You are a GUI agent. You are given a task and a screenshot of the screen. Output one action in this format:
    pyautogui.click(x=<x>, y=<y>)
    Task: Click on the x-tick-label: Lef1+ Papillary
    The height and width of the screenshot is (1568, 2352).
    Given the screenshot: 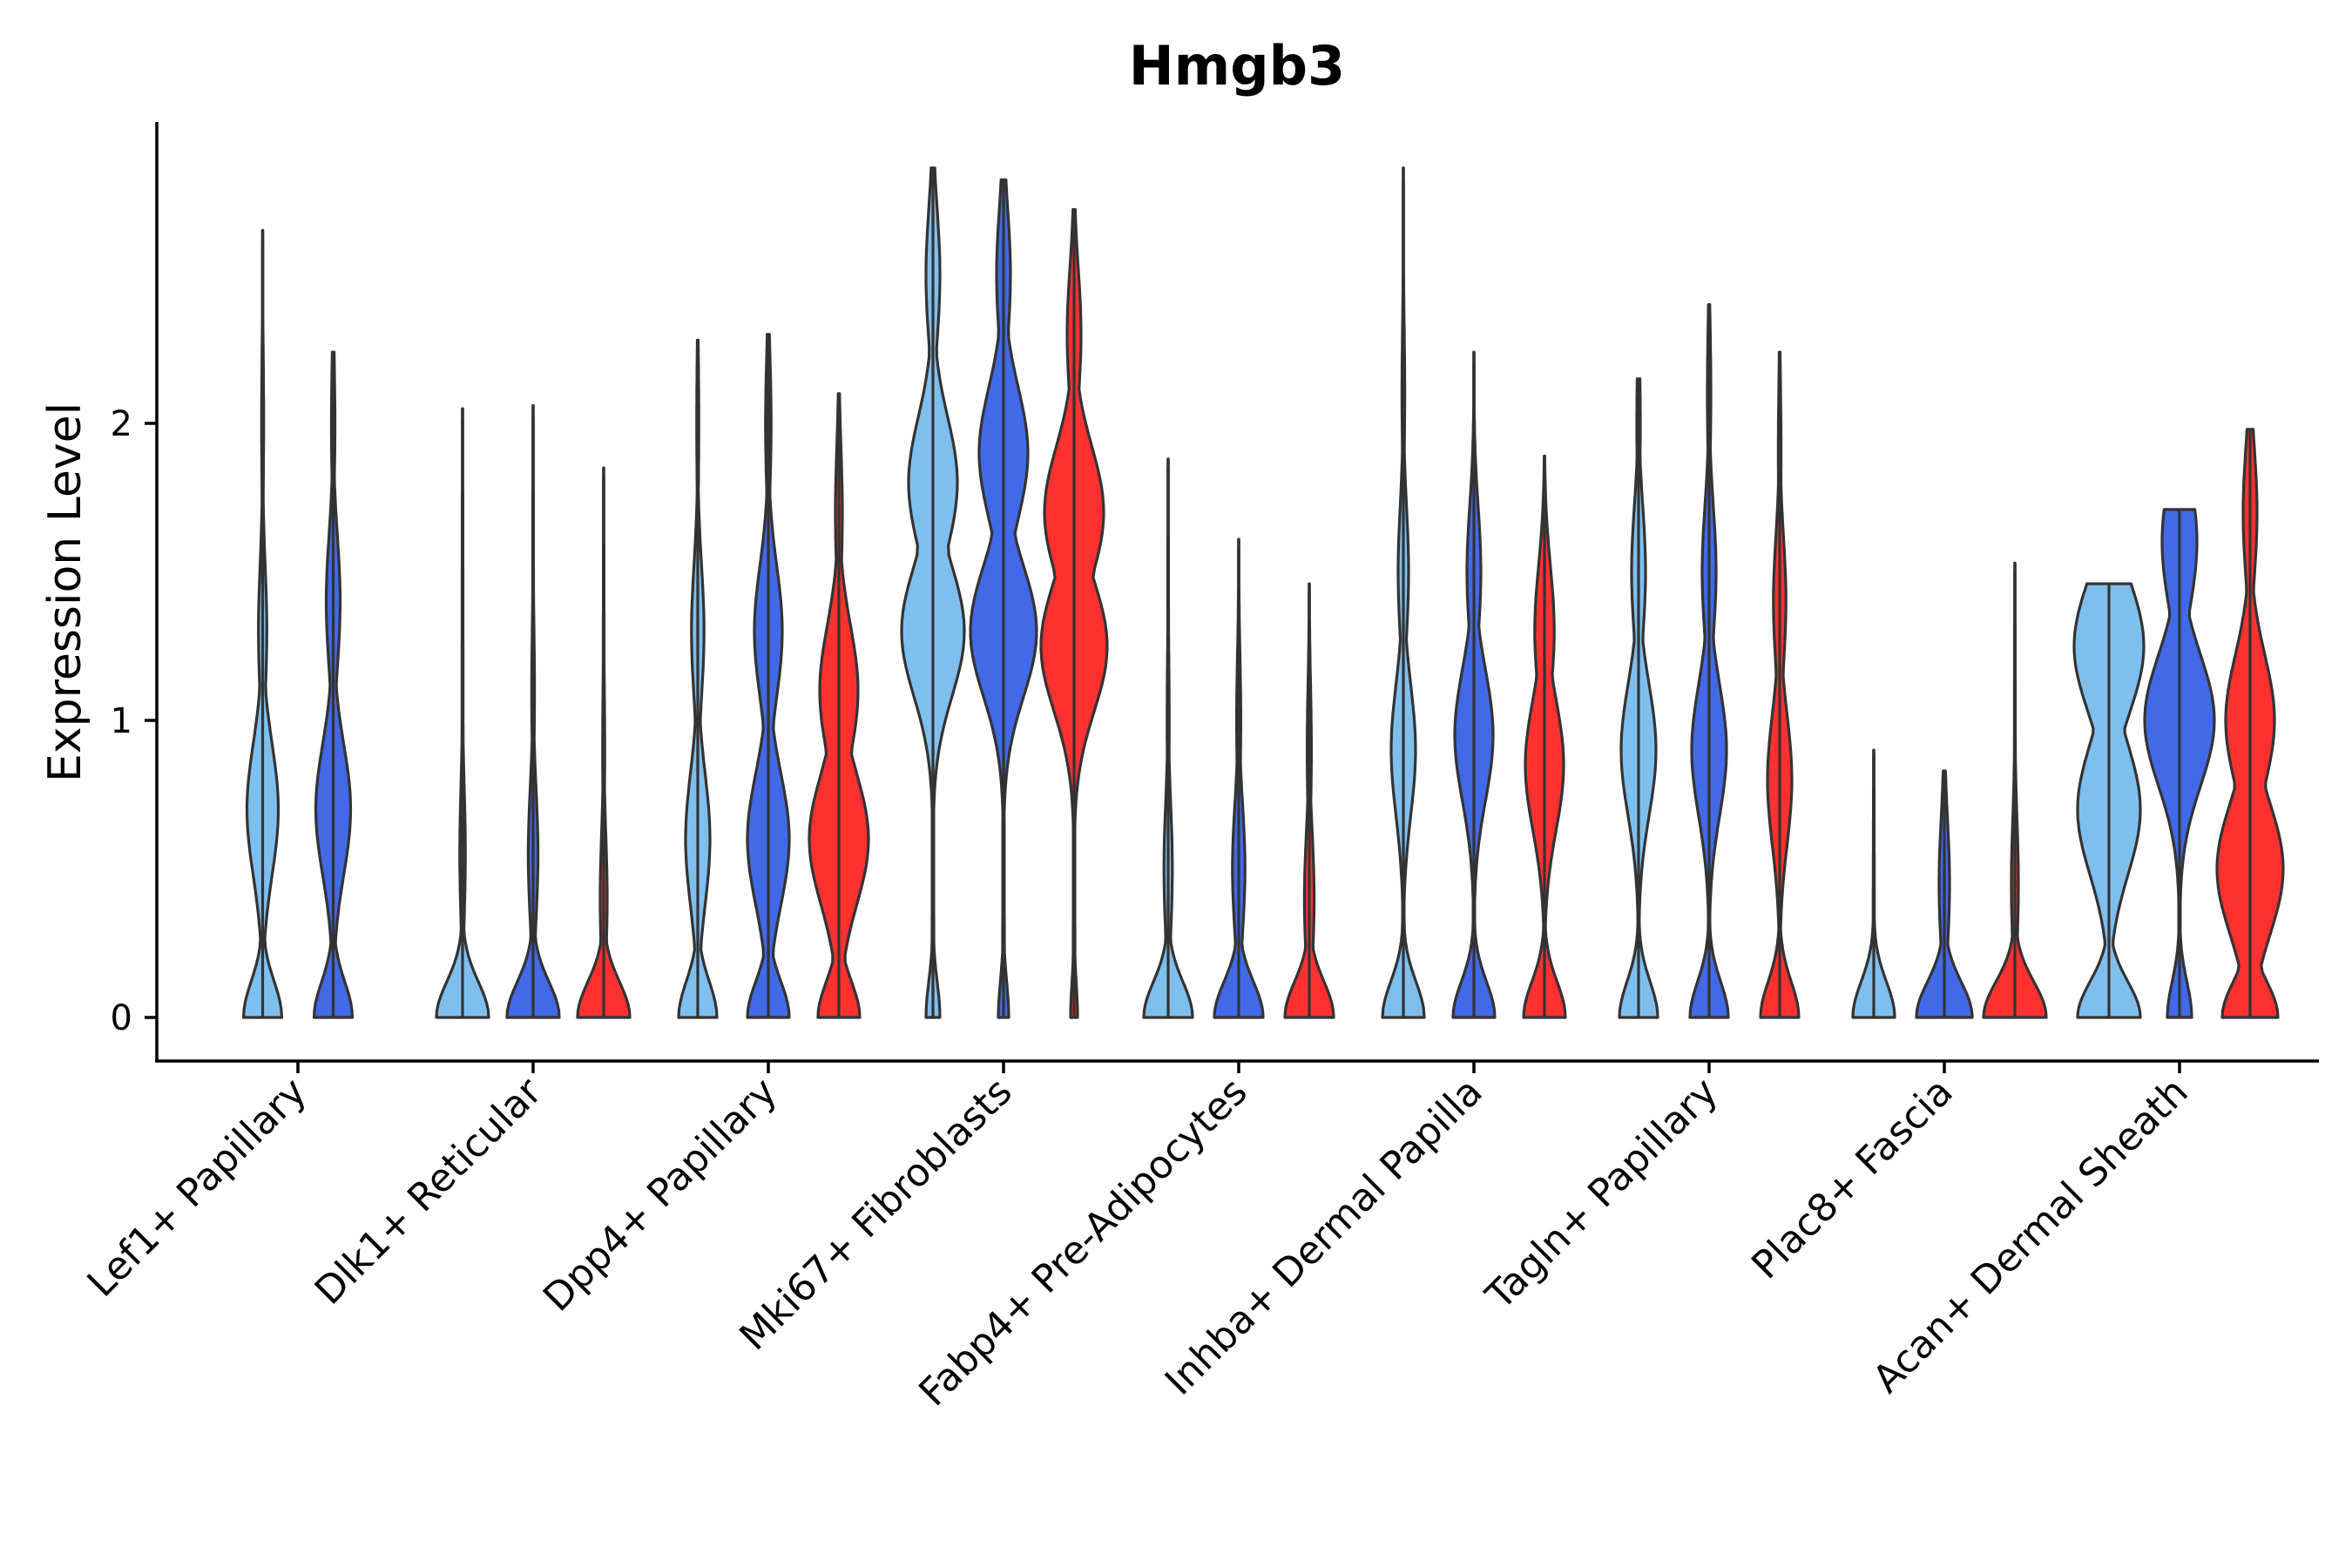 What is the action you would take?
    pyautogui.click(x=197, y=1188)
    